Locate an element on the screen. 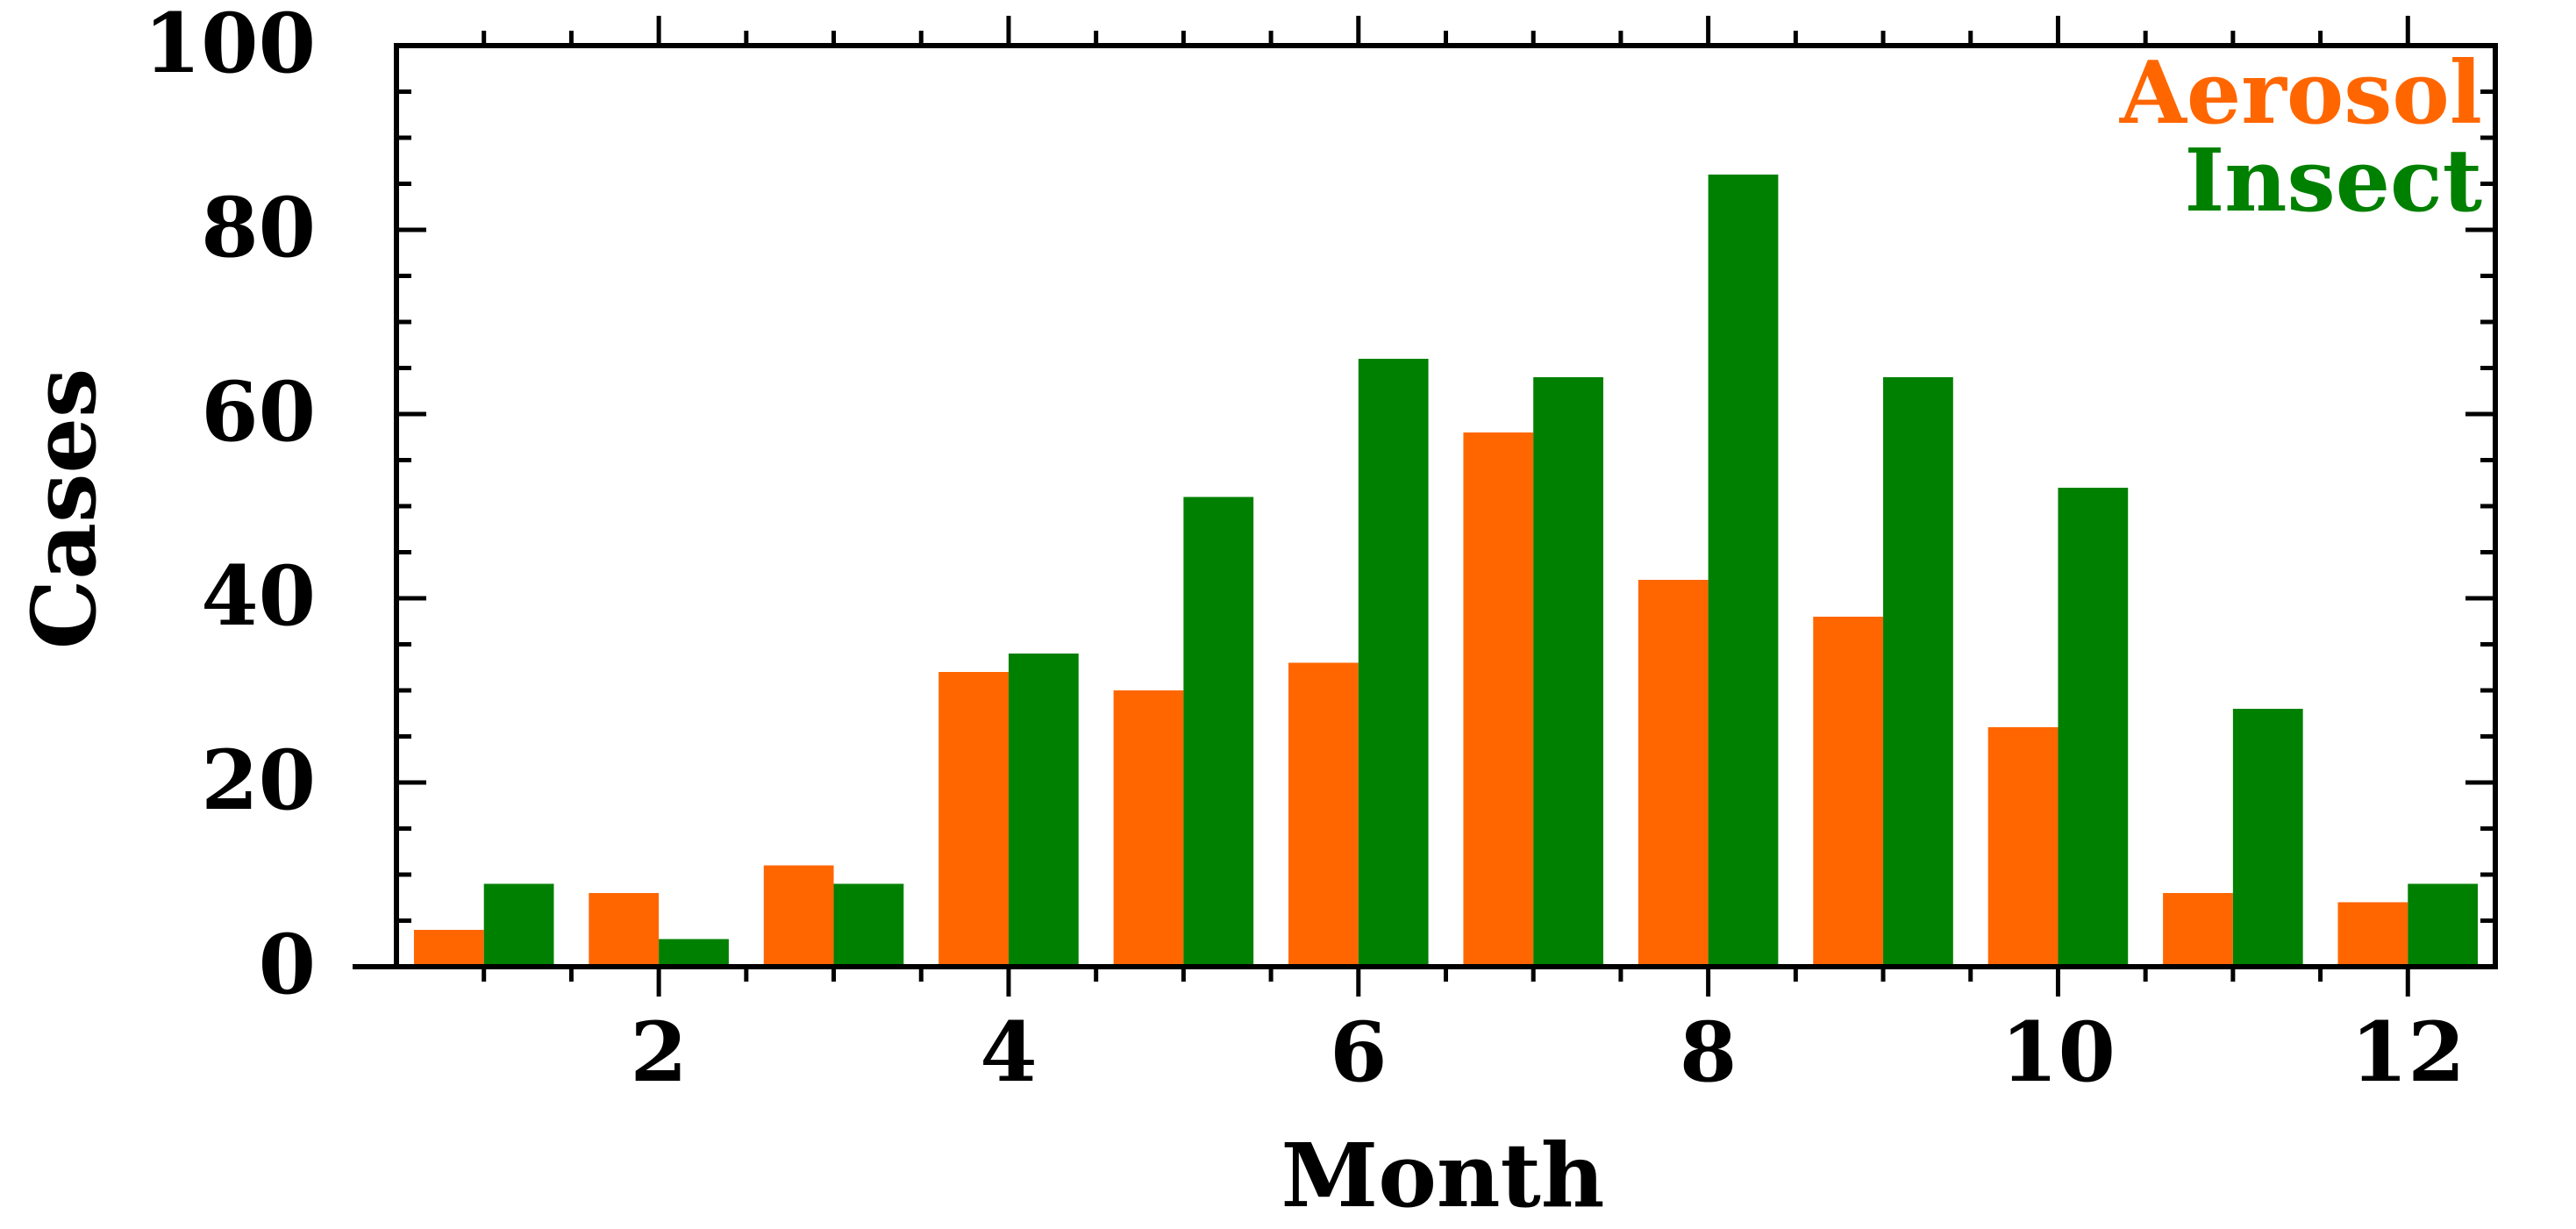 The image size is (2576, 1229). x-tick-label: 10 is located at coordinates (2059, 1052).